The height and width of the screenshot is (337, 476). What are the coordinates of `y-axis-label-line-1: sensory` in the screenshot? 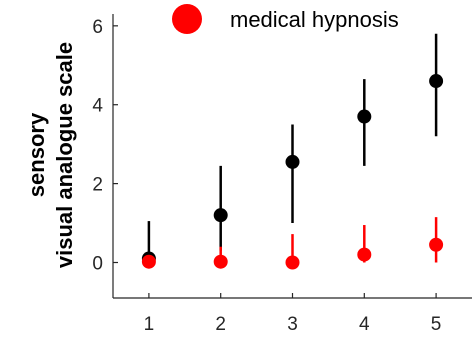 It's located at (36, 154).